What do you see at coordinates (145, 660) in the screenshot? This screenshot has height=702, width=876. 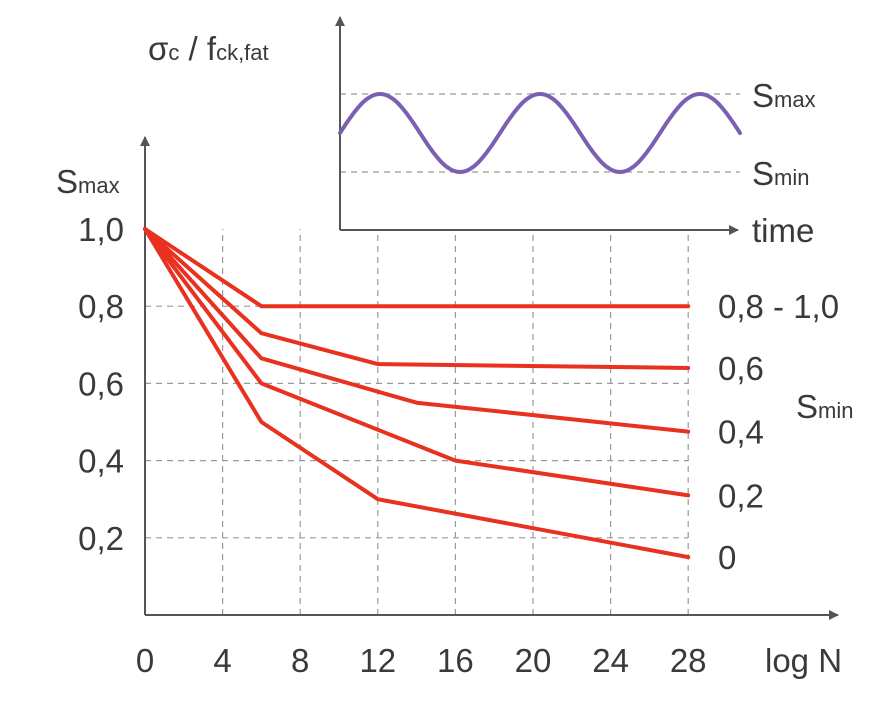 I see `x-tick-label: 0` at bounding box center [145, 660].